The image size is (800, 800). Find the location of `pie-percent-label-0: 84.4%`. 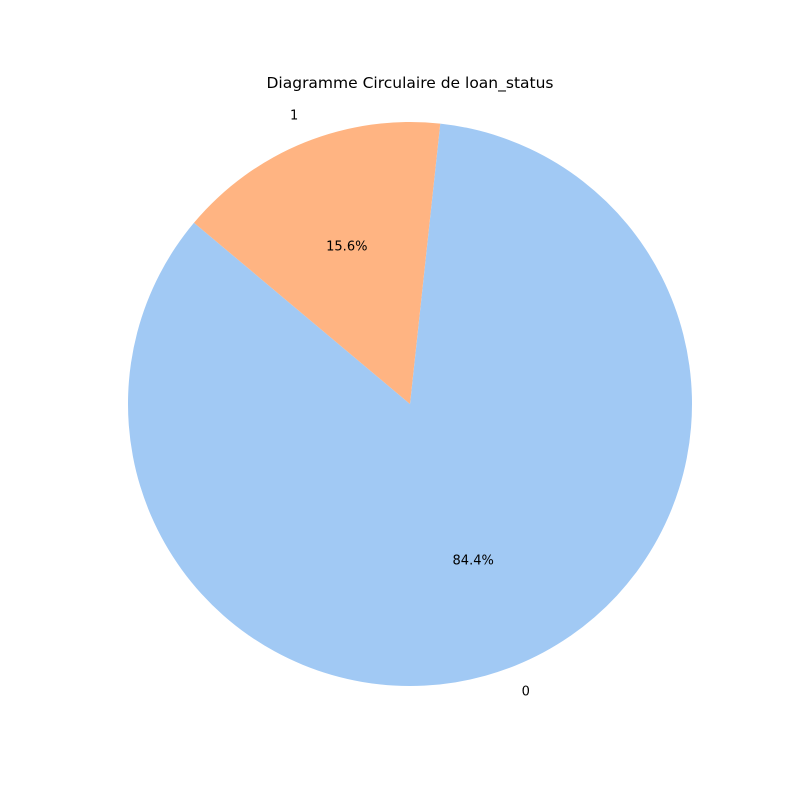

pie-percent-label-0: 84.4% is located at coordinates (473, 561).